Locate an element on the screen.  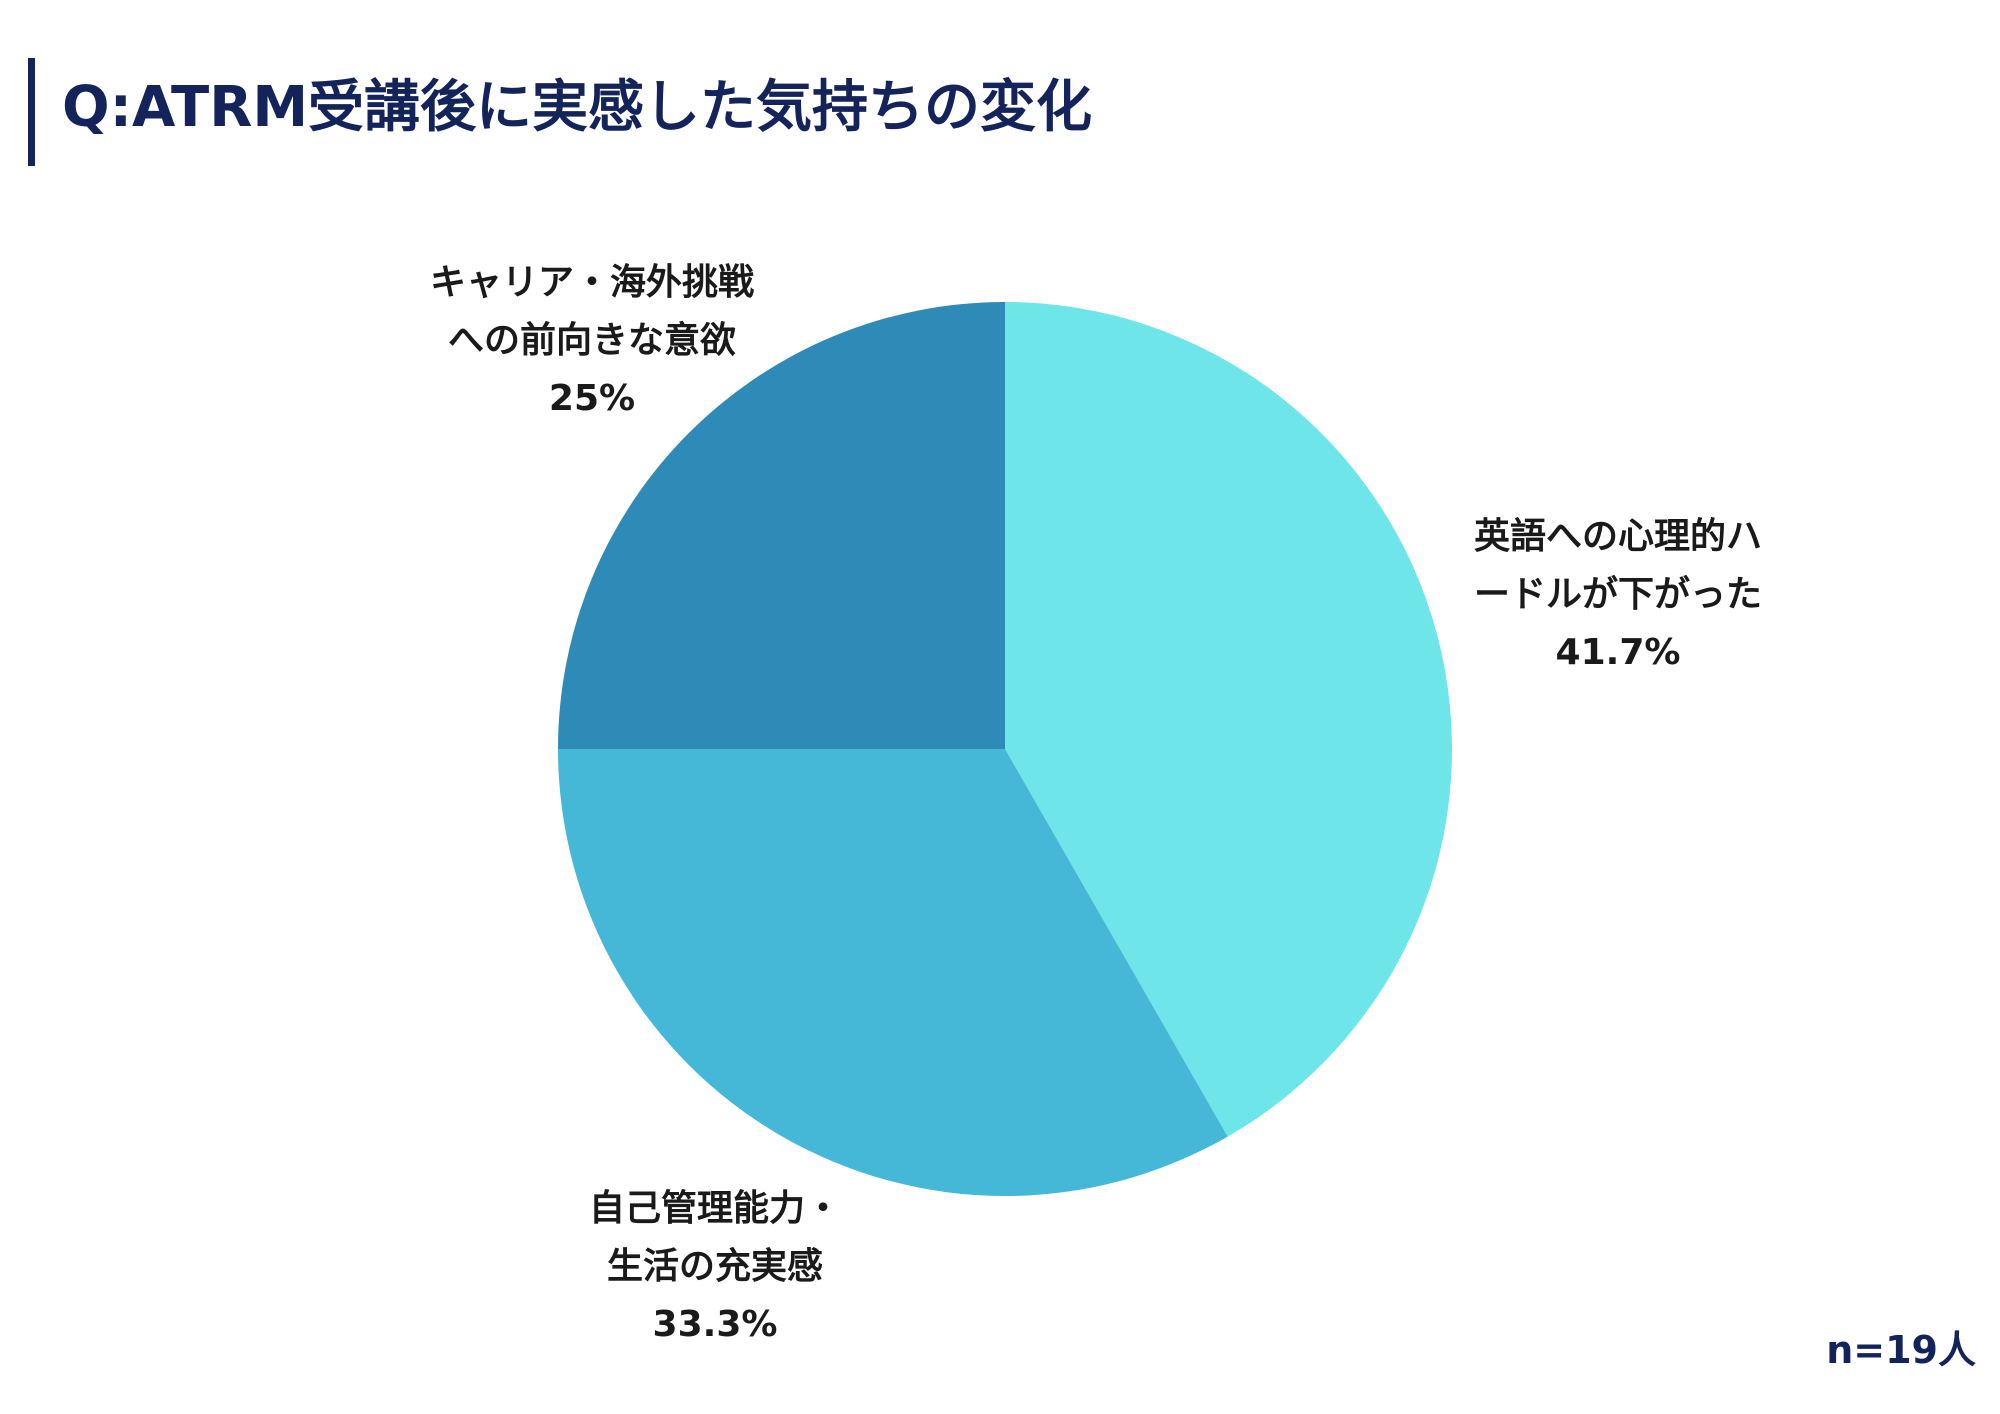
slice-english-hurdle is located at coordinates (1228, 719).